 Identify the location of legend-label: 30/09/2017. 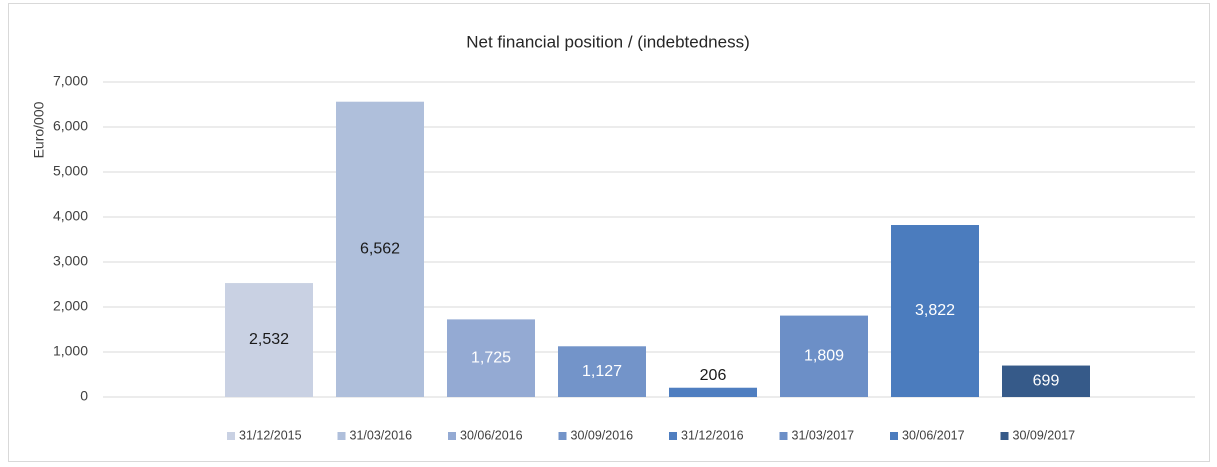
(1044, 435).